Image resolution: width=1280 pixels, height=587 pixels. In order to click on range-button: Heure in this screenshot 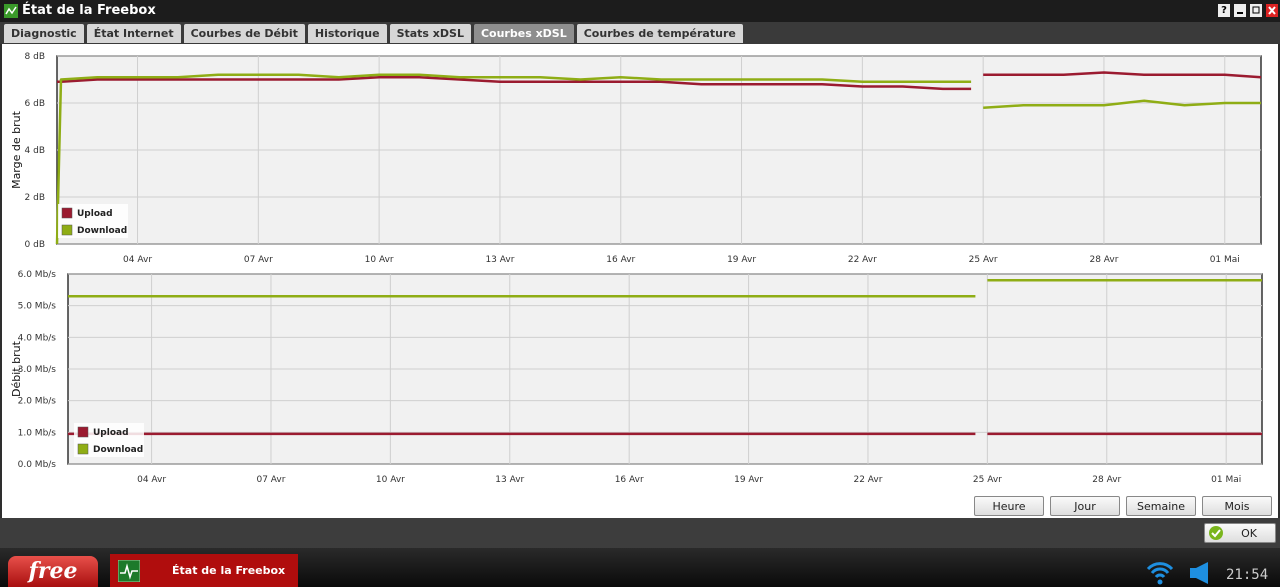, I will do `click(1009, 506)`.